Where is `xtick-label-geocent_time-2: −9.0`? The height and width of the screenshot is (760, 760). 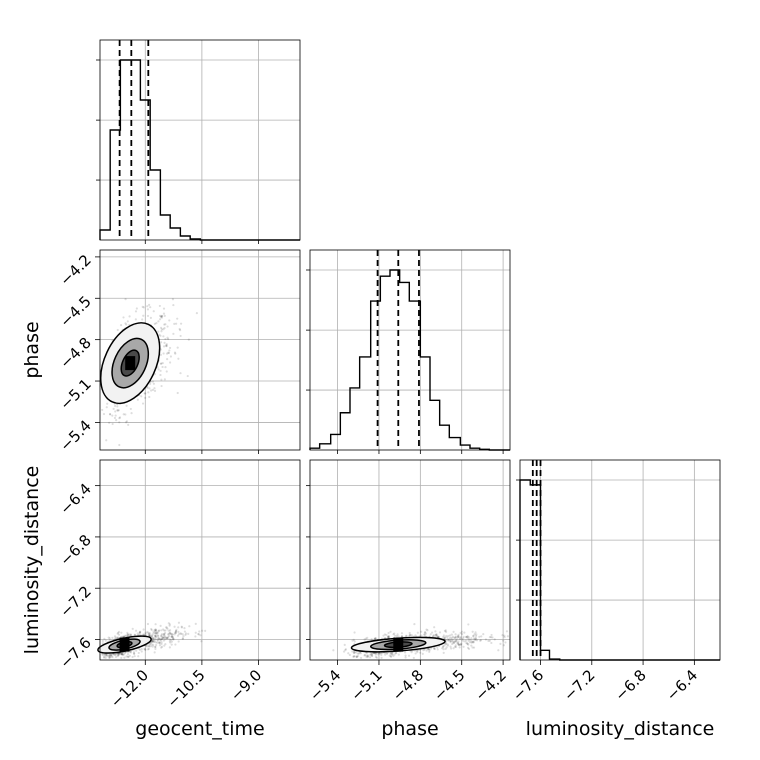
xtick-label-geocent_time-2: −9.0 is located at coordinates (246, 685).